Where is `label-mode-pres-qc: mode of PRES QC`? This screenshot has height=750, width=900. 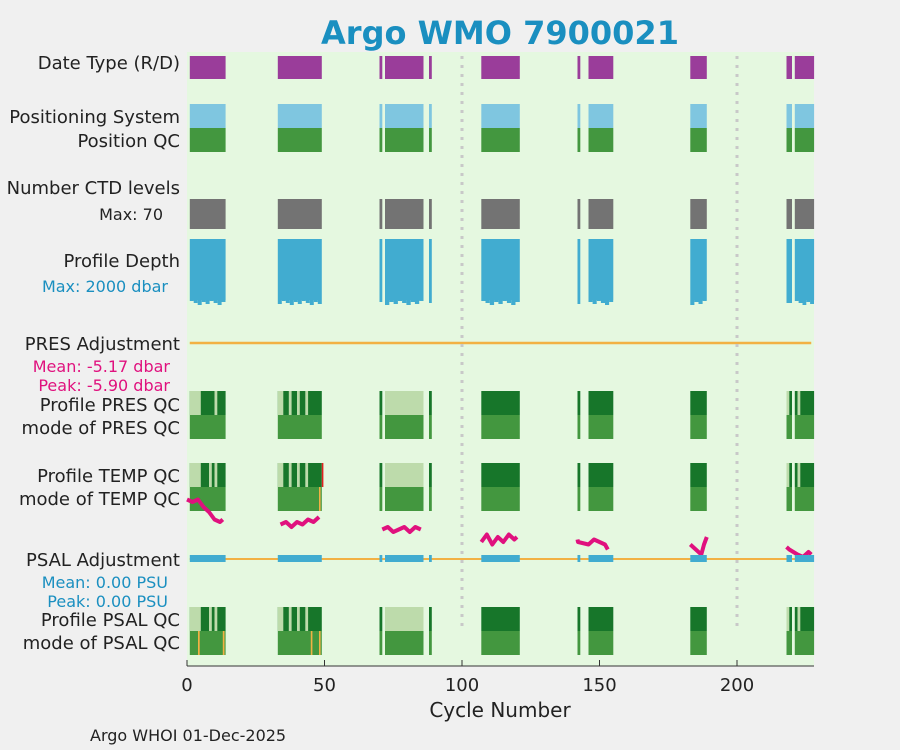 label-mode-pres-qc: mode of PRES QC is located at coordinates (101, 428).